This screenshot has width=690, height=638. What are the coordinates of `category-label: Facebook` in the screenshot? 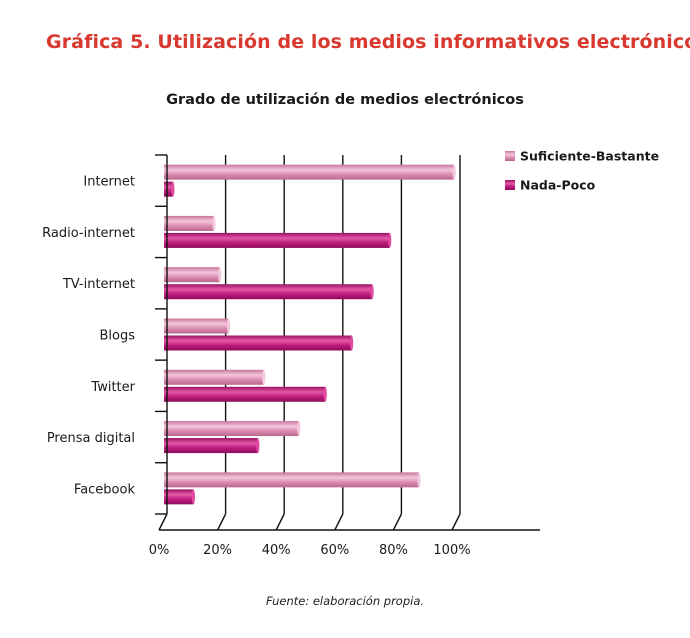 It's located at (105, 489).